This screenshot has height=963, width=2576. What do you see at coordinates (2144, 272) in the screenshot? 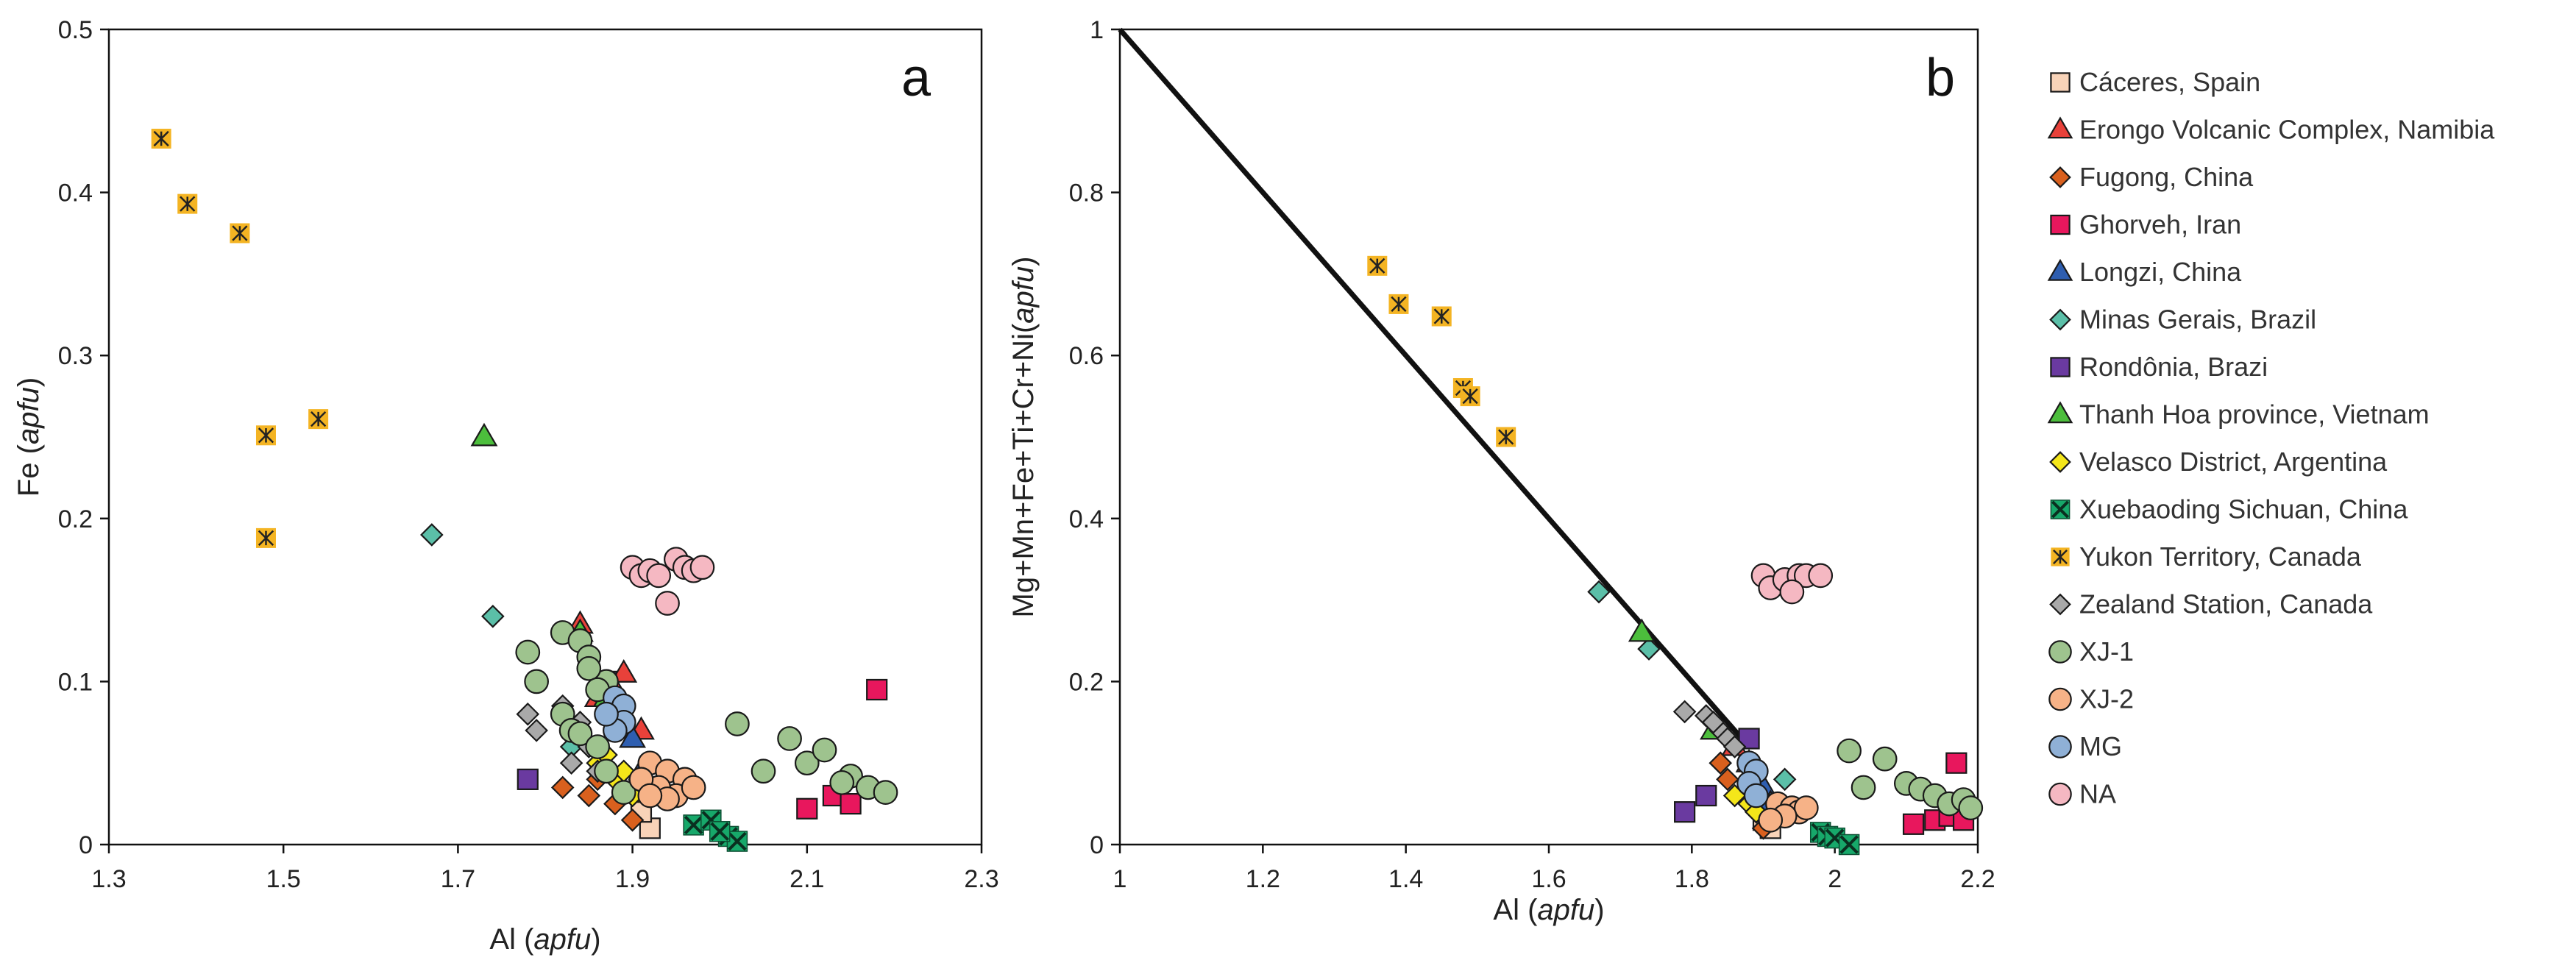
I see `legend-item-longzi-china: Longzi, China` at bounding box center [2144, 272].